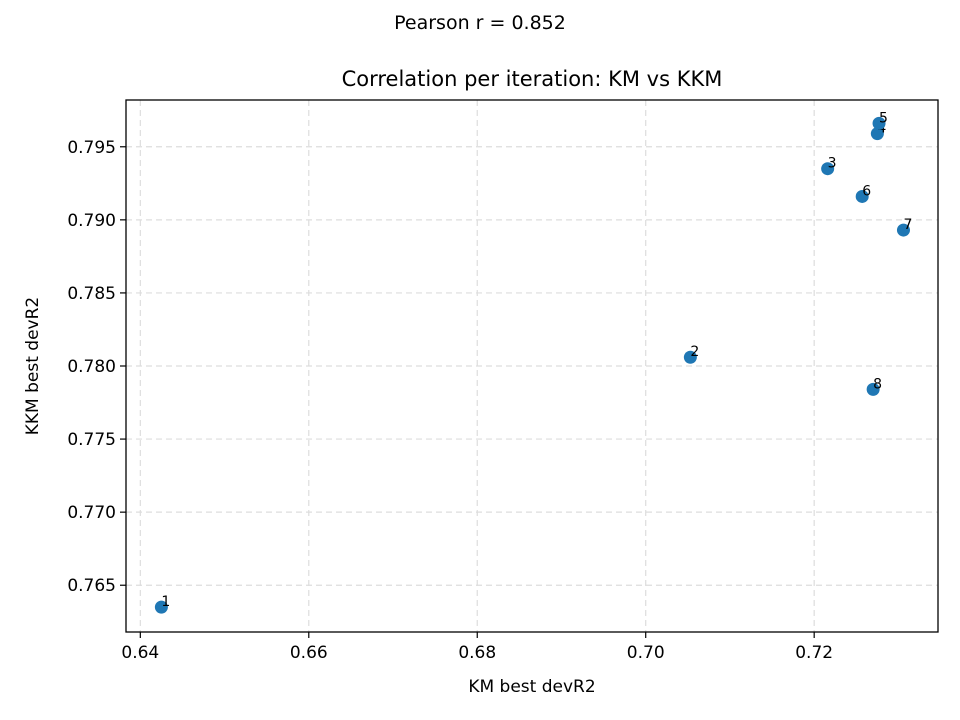 This screenshot has width=960, height=720. I want to click on x-tick-label: 0.70, so click(646, 653).